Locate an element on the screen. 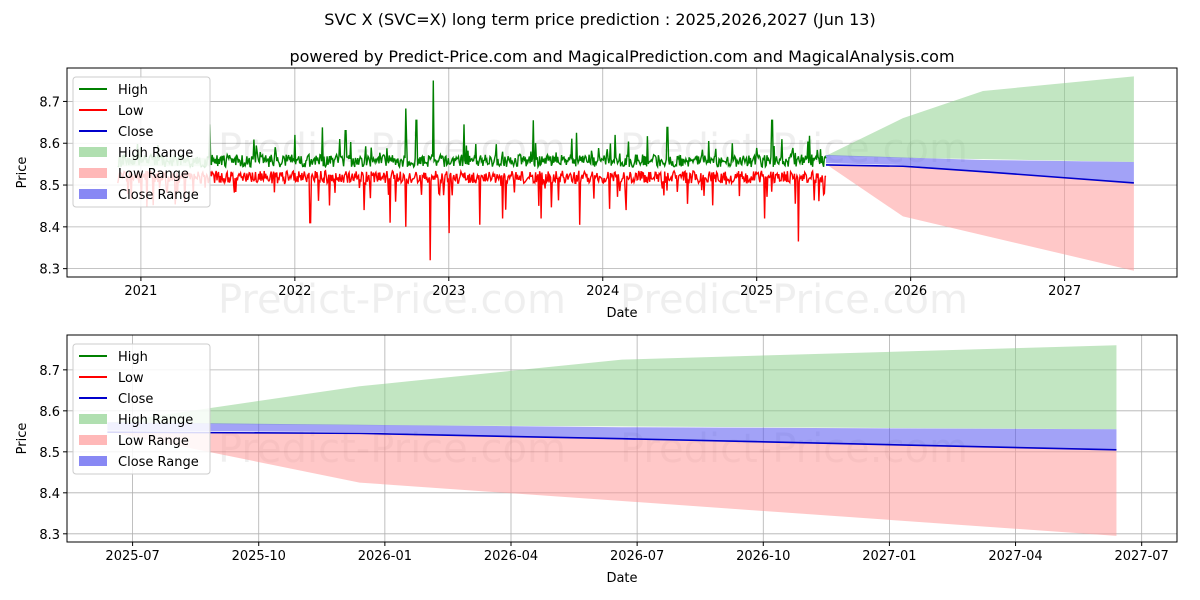 The width and height of the screenshot is (1200, 600). x-tick-label: 2026-10 is located at coordinates (763, 556).